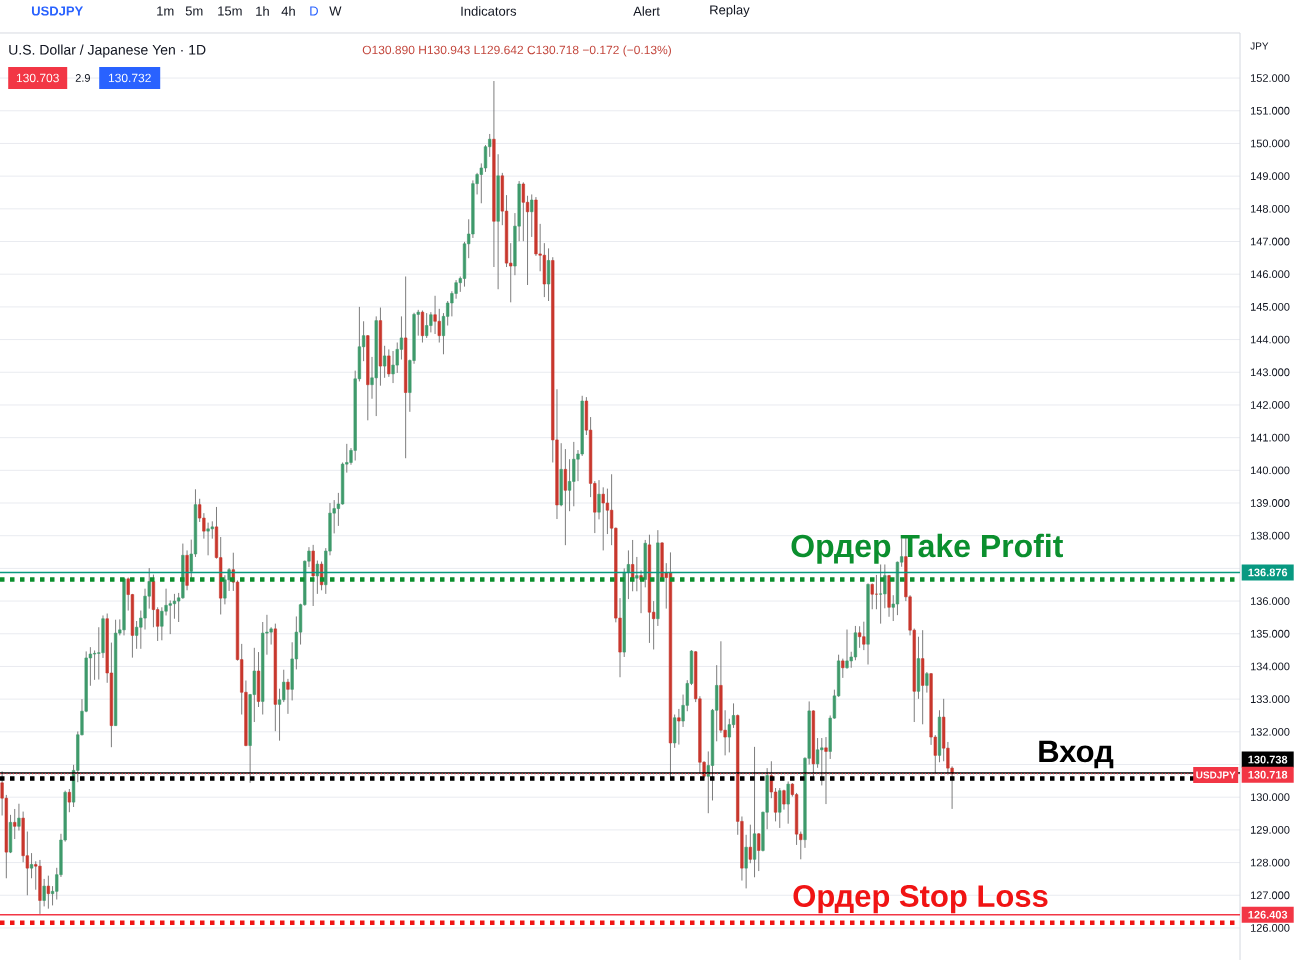 The width and height of the screenshot is (1294, 960). What do you see at coordinates (1270, 601) in the screenshot?
I see `y-tick-label: 136.000` at bounding box center [1270, 601].